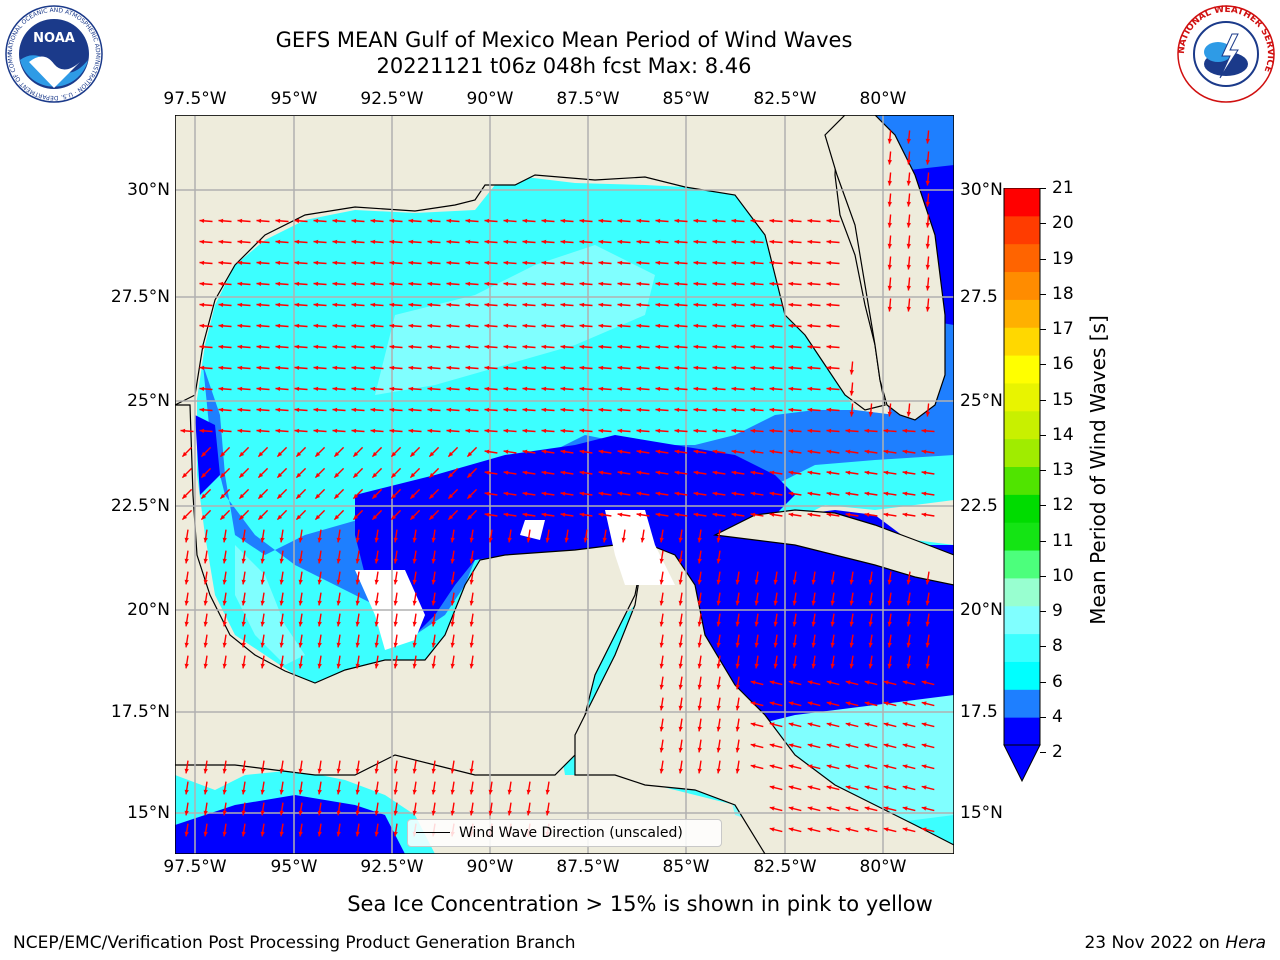 Image resolution: width=1280 pixels, height=960 pixels. What do you see at coordinates (1043, 400) in the screenshot?
I see `colorbar-tick-mark` at bounding box center [1043, 400].